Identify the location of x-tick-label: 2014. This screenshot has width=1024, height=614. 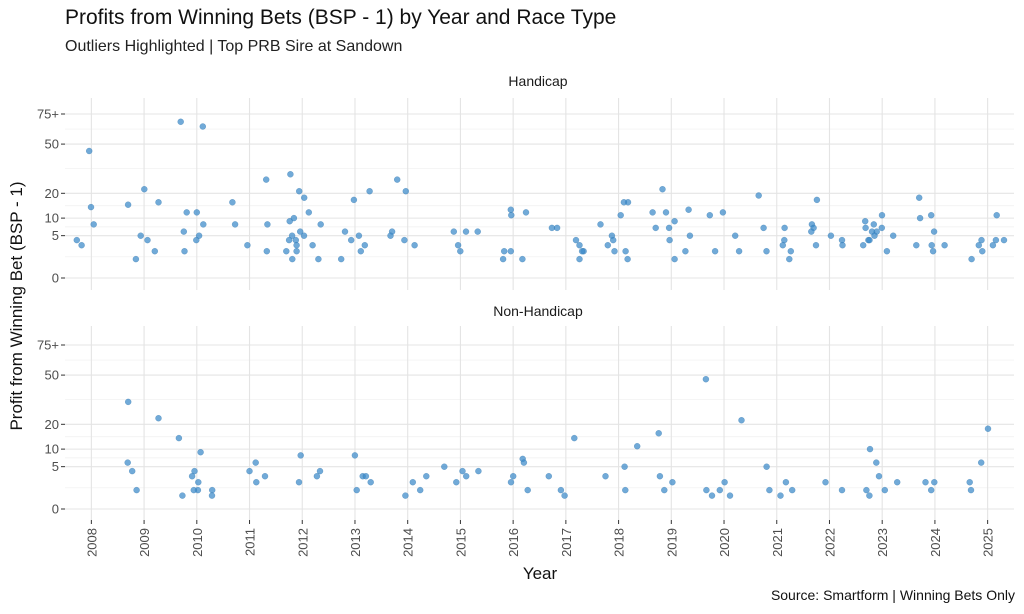
(408, 542).